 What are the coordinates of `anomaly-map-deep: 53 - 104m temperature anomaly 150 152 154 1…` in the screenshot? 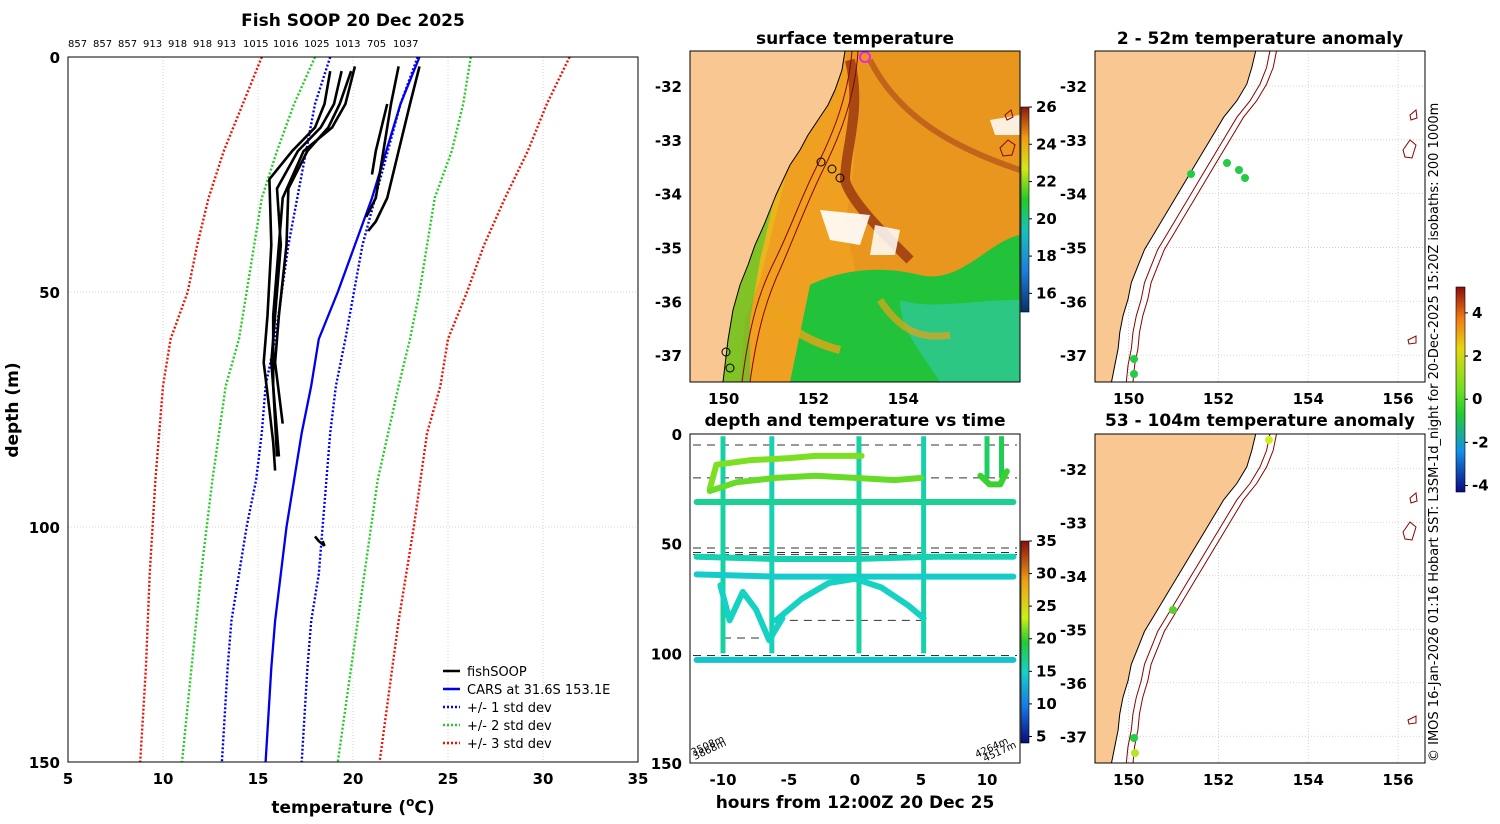 It's located at (1243, 600).